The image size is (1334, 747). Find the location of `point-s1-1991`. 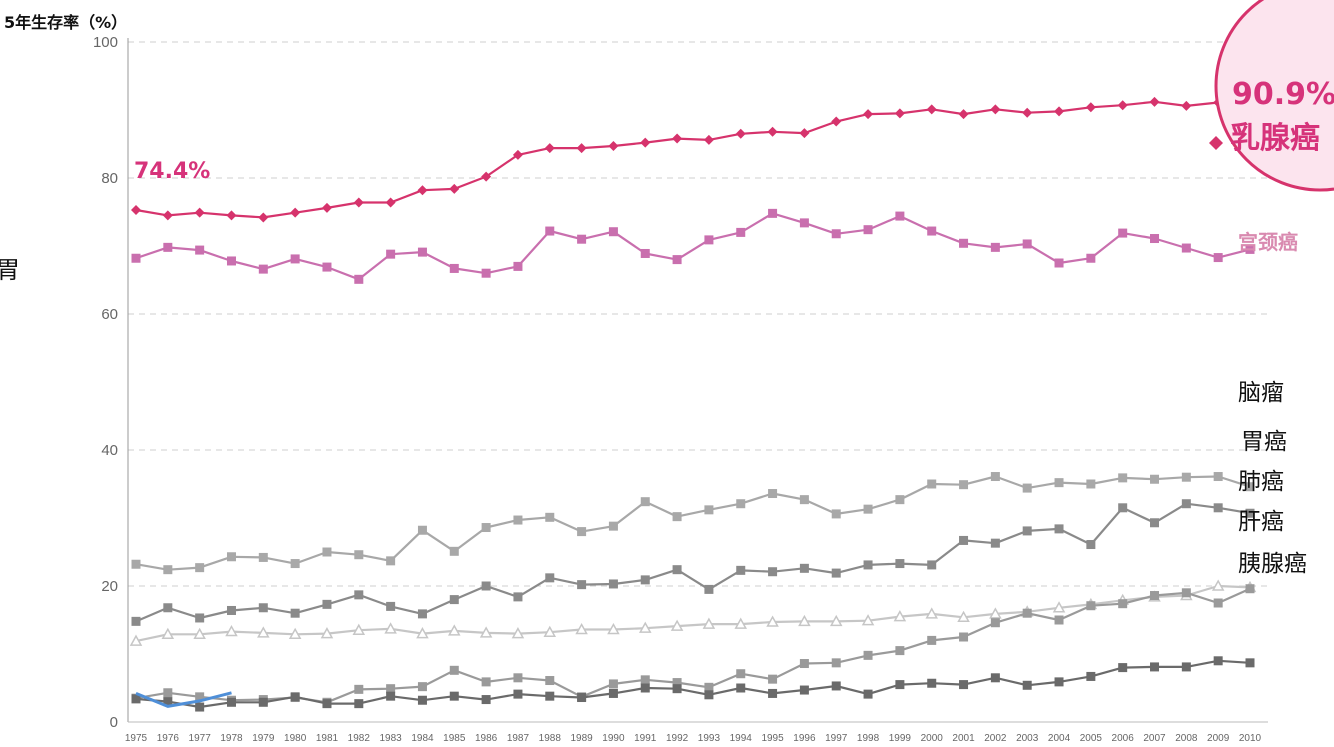

point-s1-1991 is located at coordinates (645, 253).